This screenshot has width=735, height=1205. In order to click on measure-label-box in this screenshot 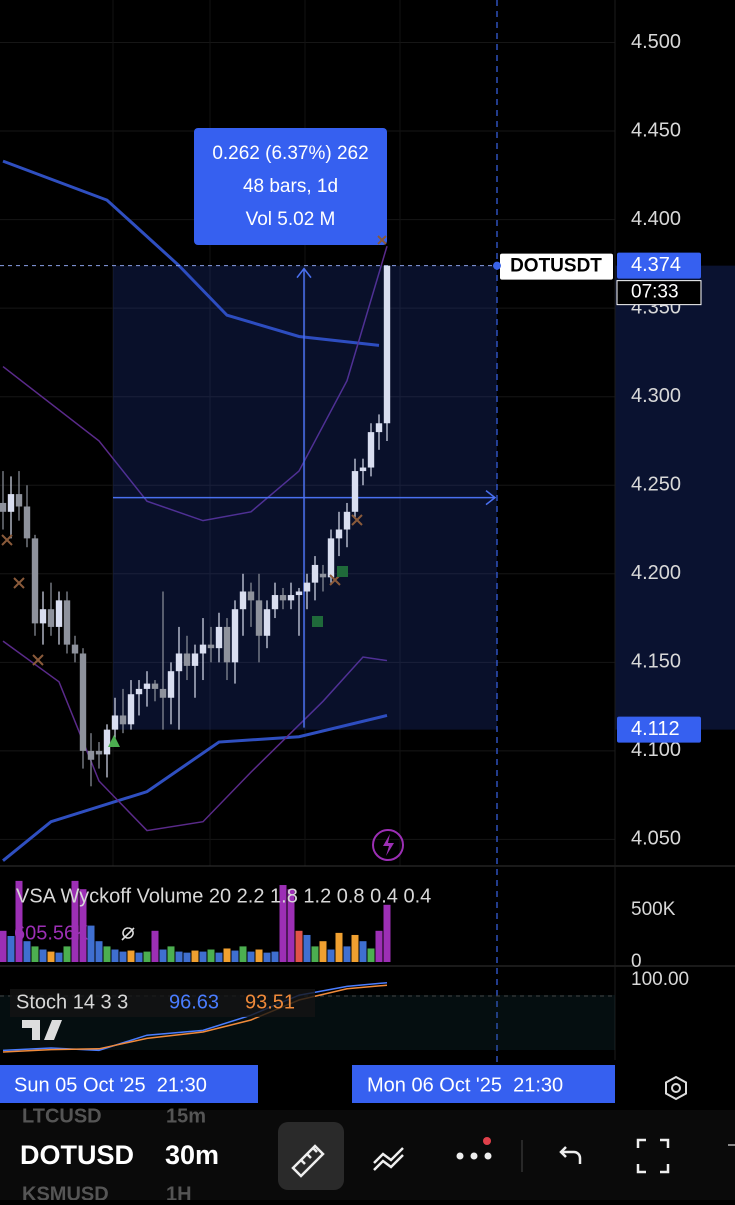, I will do `click(290, 186)`.